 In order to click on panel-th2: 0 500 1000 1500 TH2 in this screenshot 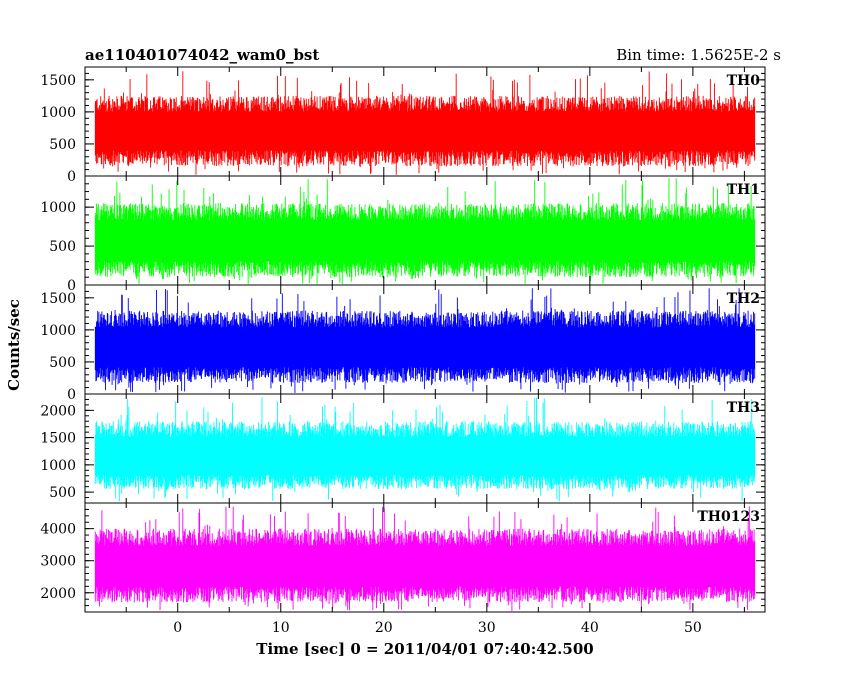, I will do `click(403, 343)`.